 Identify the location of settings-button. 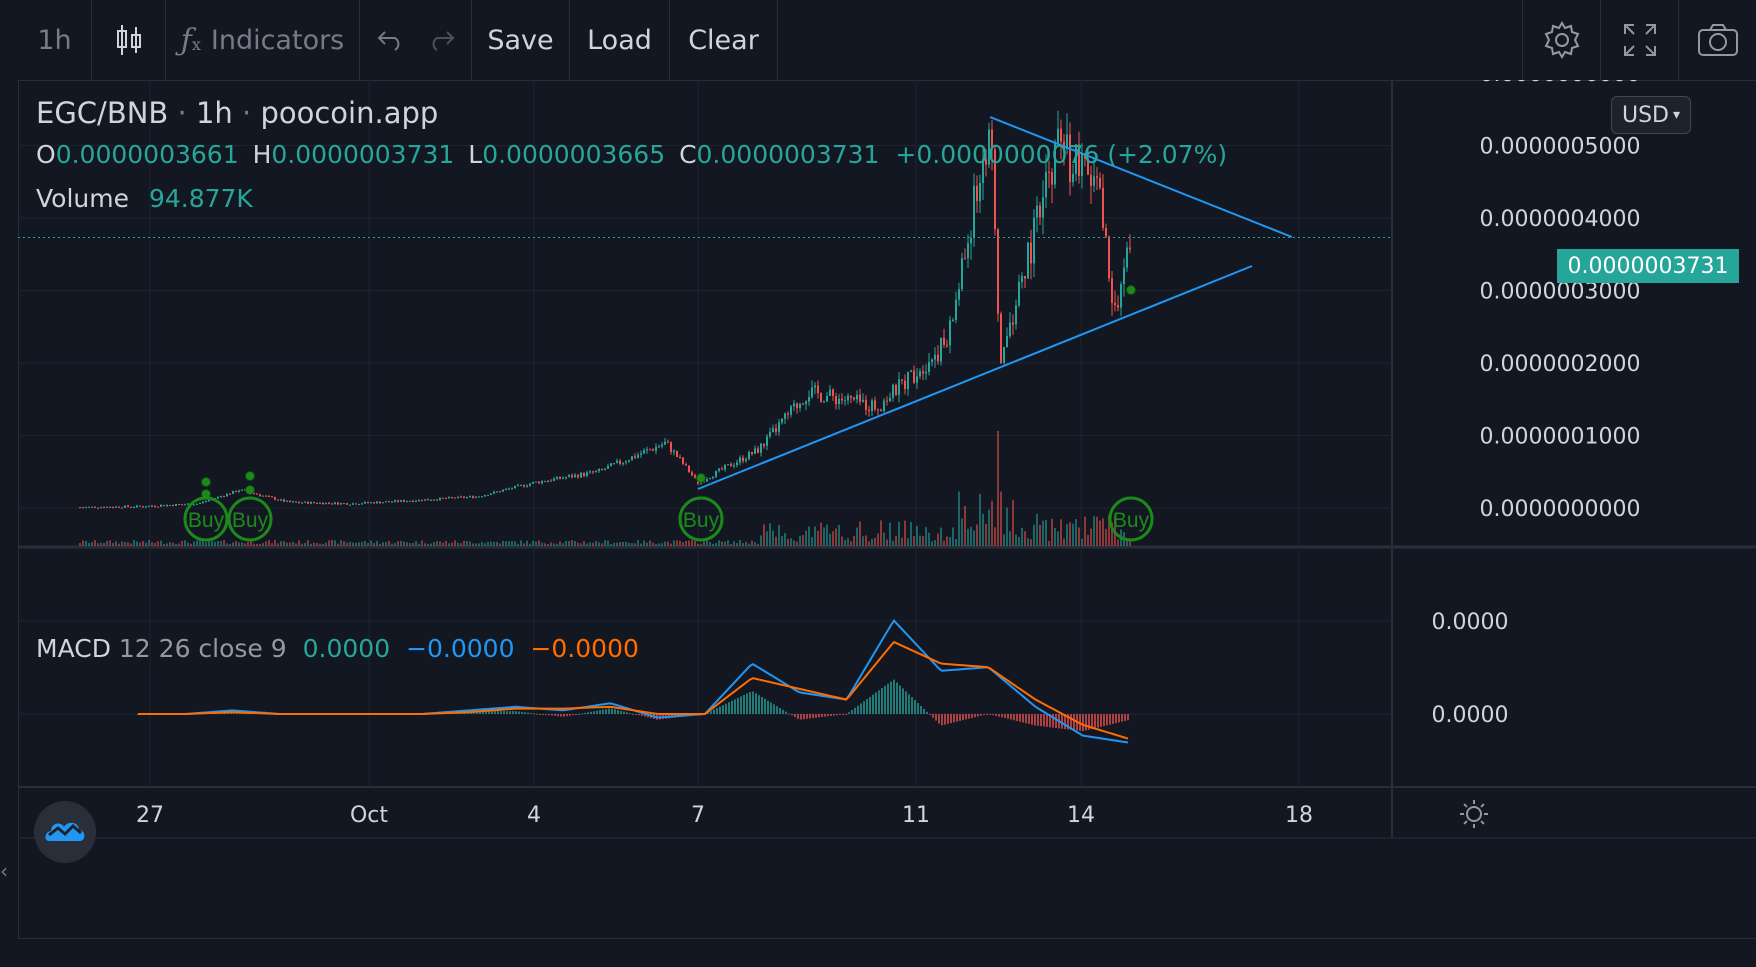
(1561, 40).